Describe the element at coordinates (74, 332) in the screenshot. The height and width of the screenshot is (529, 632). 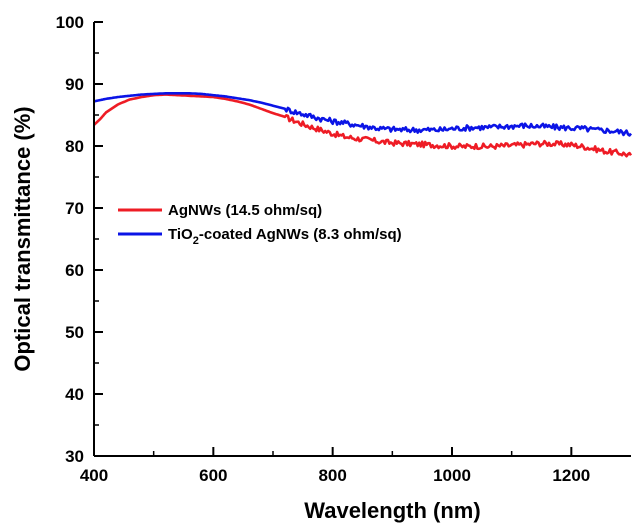
I see `y-tick-label: 50` at that location.